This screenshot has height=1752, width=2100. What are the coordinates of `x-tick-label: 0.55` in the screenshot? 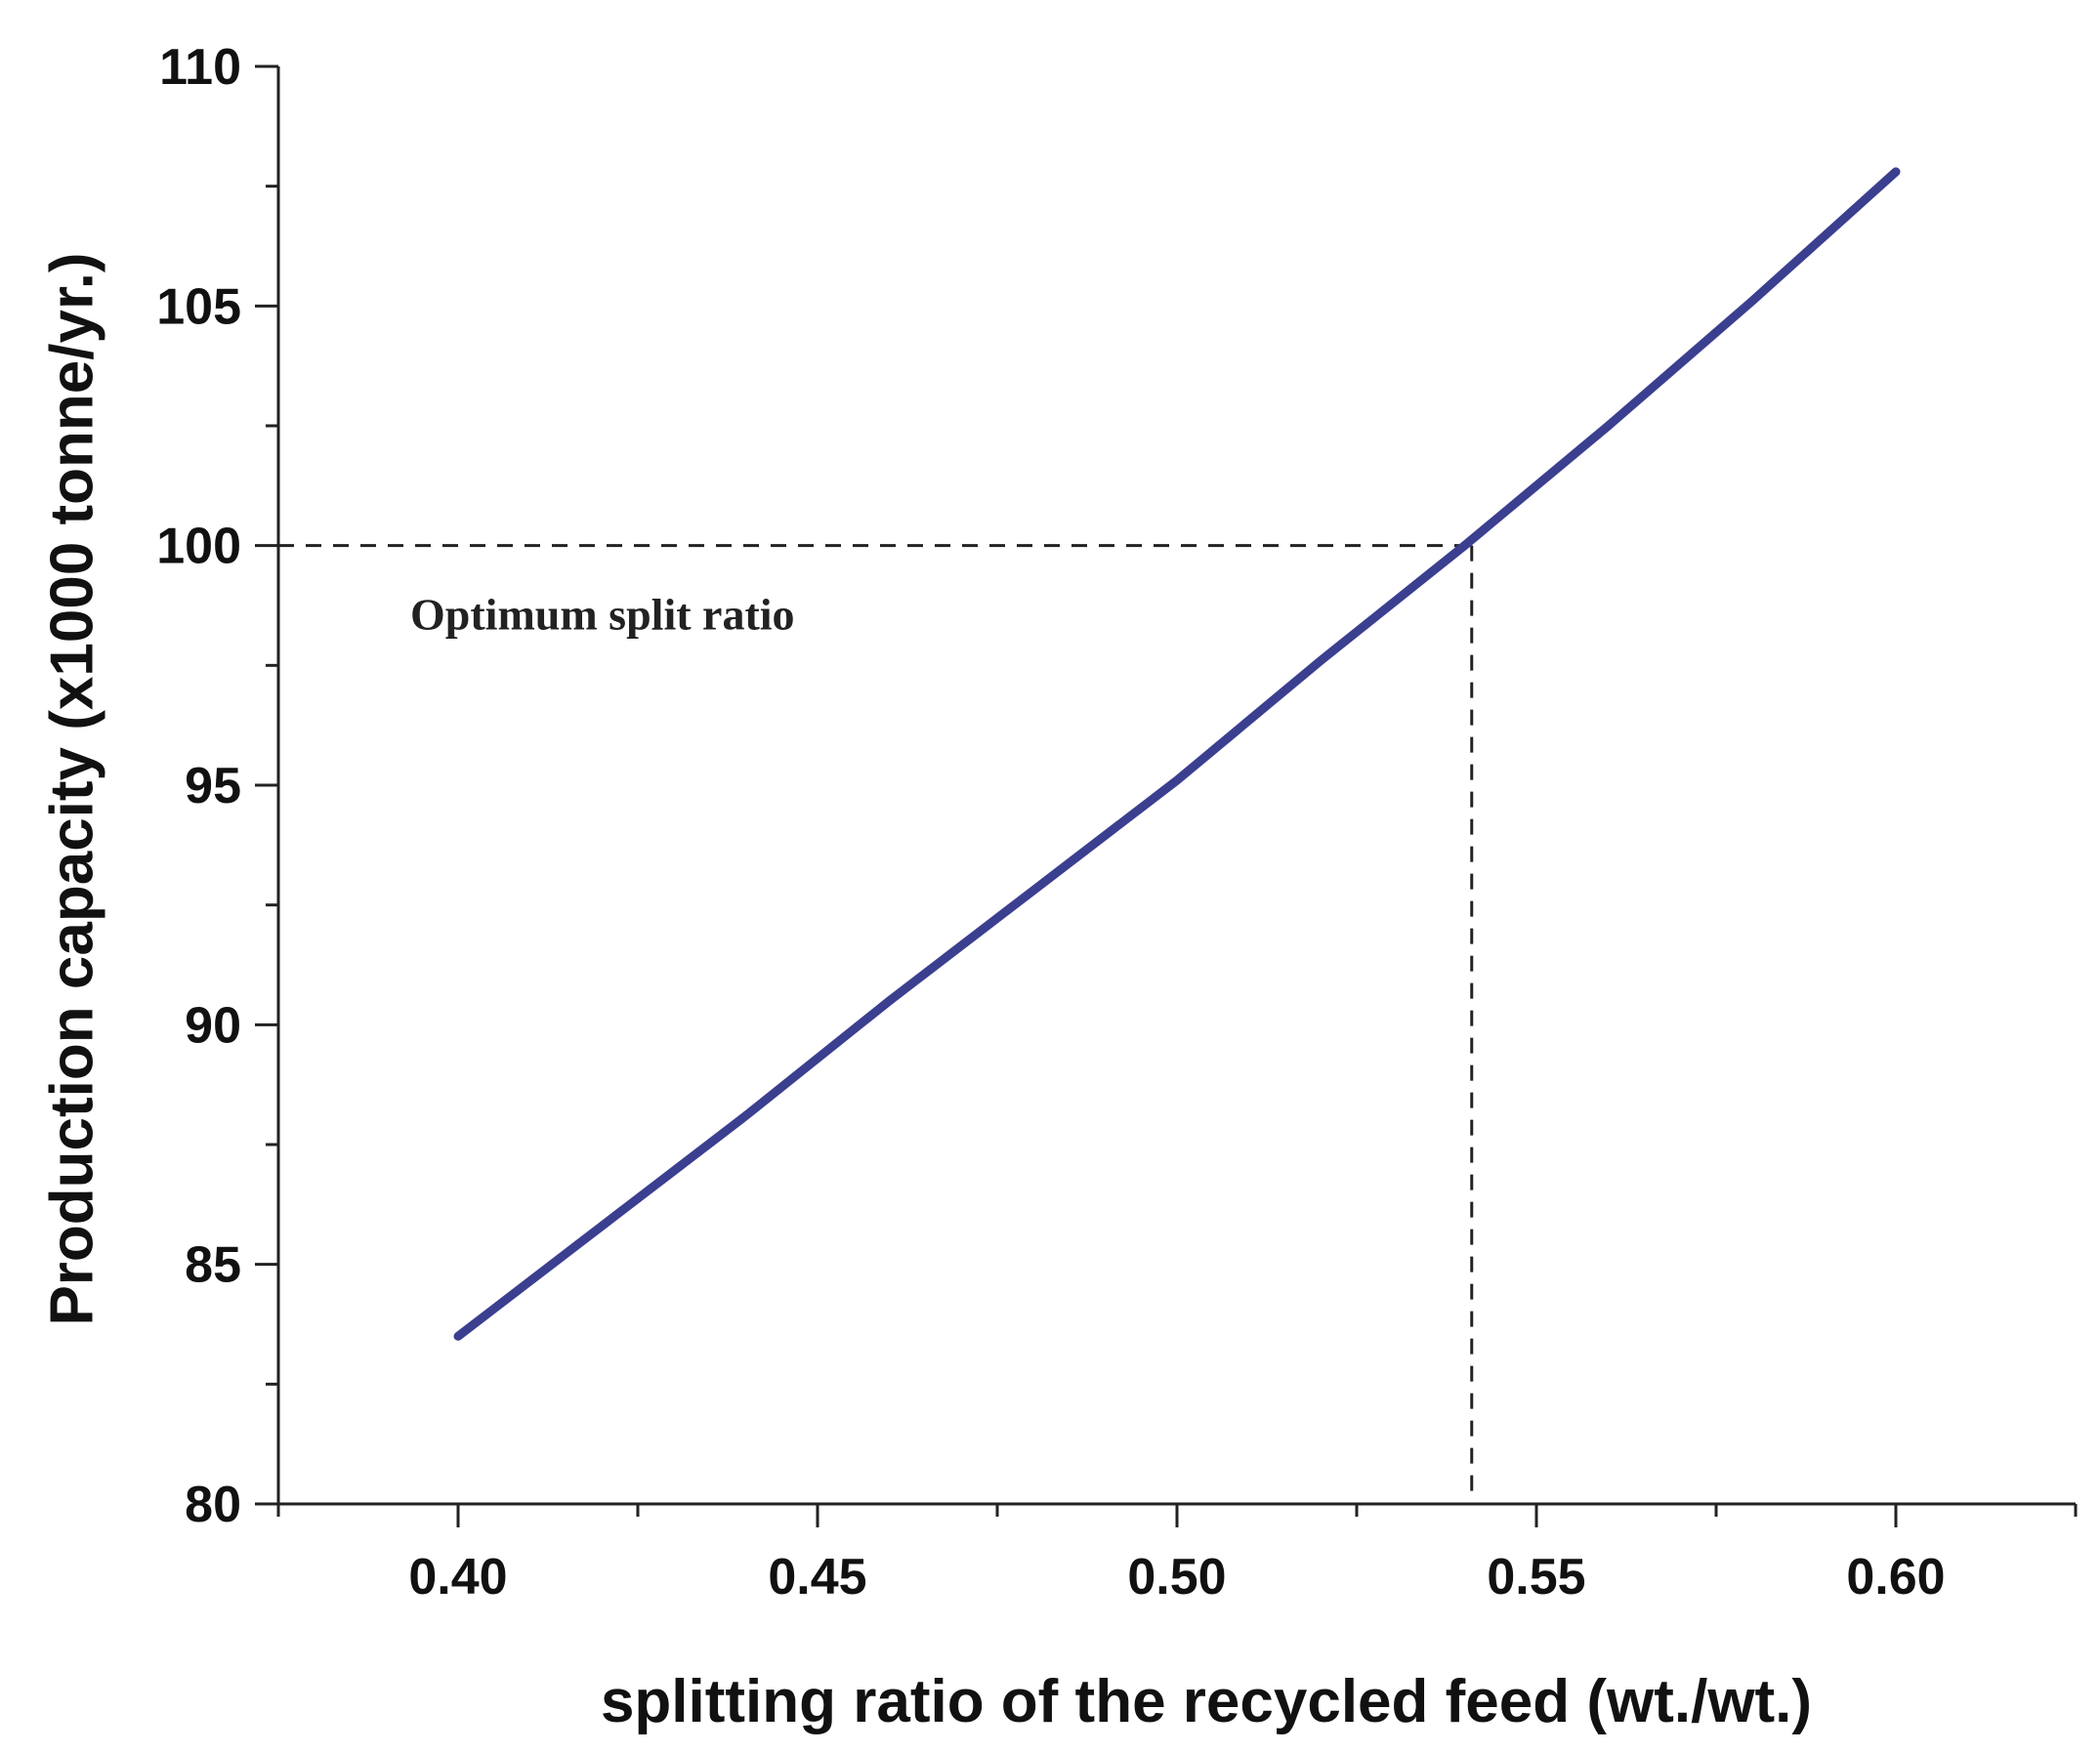 It's located at (1536, 1577).